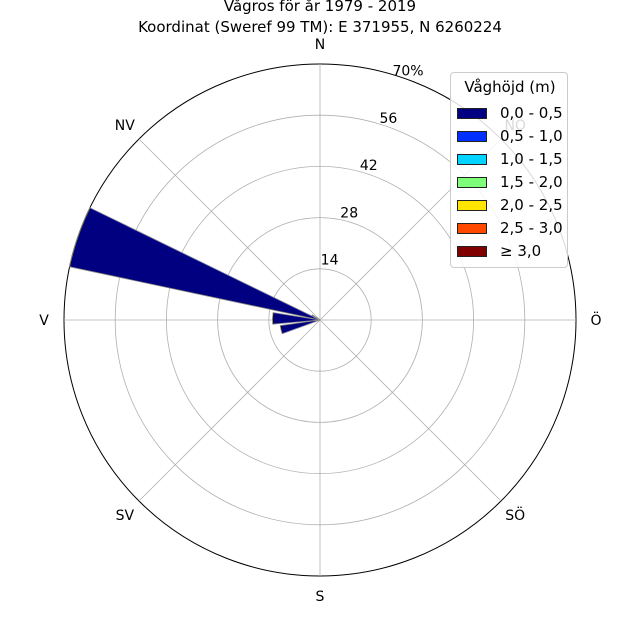 The image size is (640, 640). Describe the element at coordinates (125, 126) in the screenshot. I see `direction-label: NV` at that location.